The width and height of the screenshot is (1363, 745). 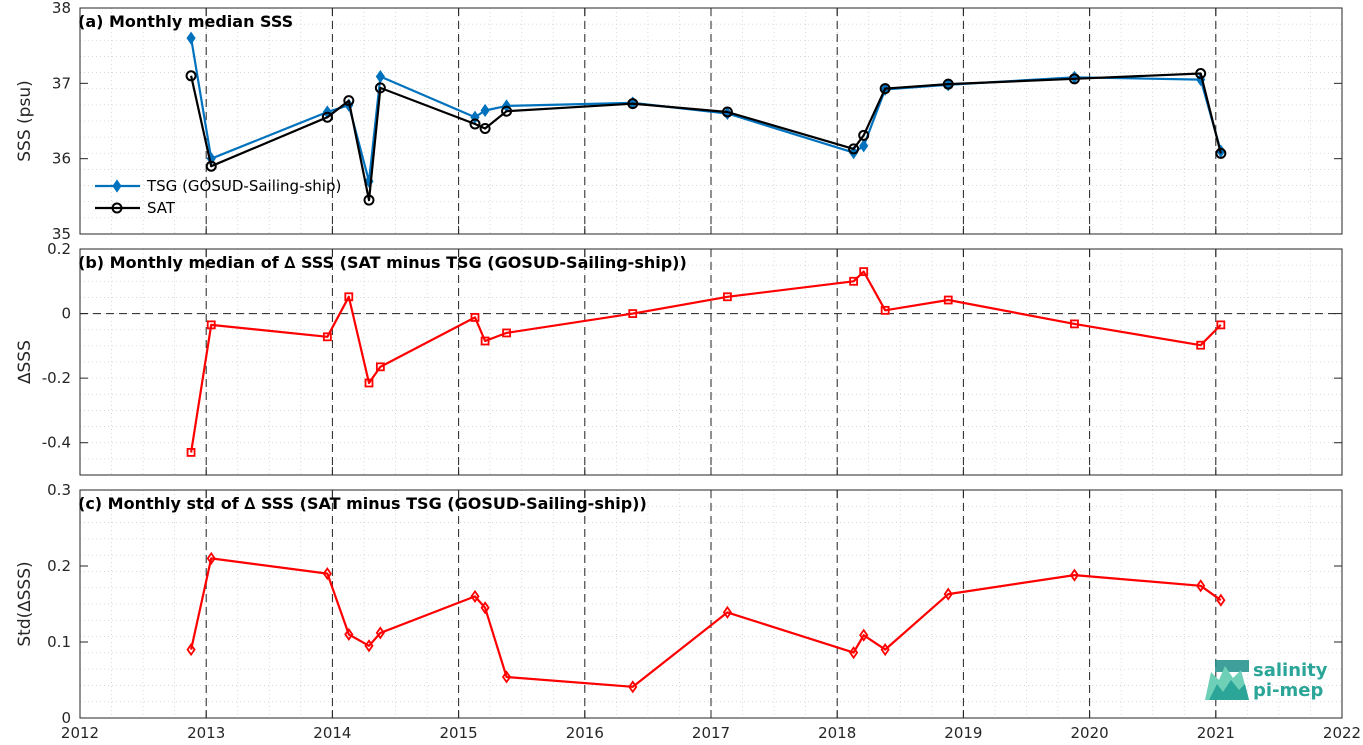 What do you see at coordinates (585, 733) in the screenshot?
I see `x-tick-label: 2016` at bounding box center [585, 733].